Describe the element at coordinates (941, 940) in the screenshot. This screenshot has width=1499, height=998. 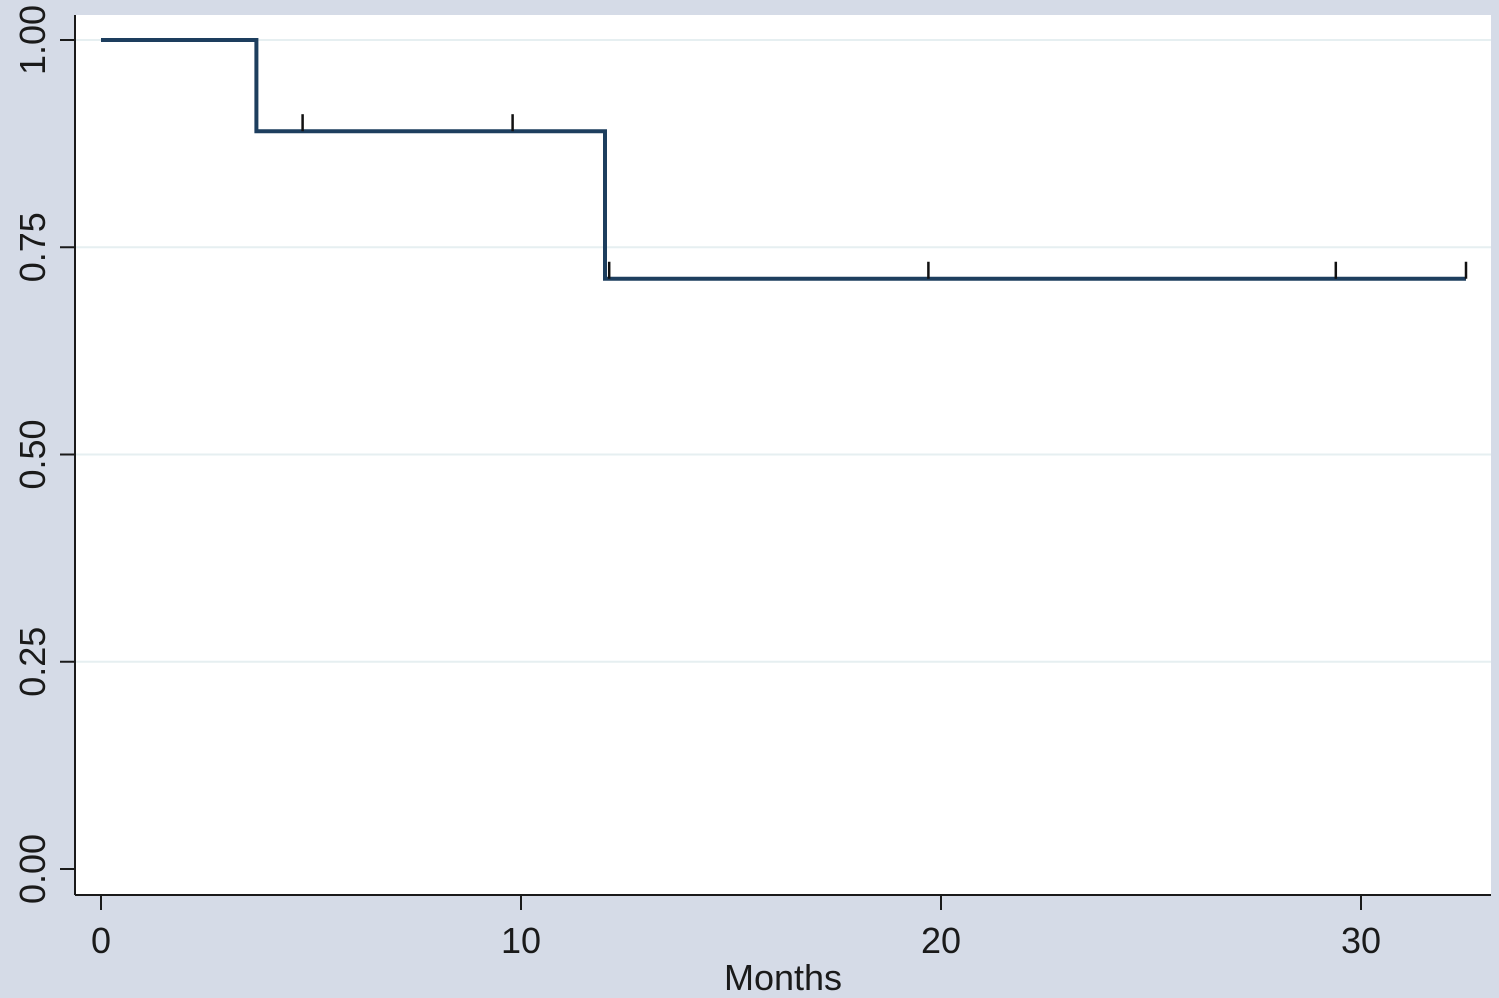
I see `x-tick-label: 20` at that location.